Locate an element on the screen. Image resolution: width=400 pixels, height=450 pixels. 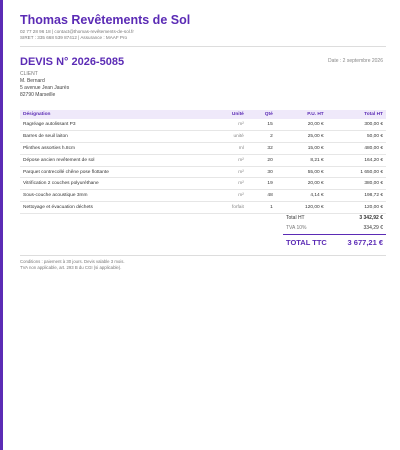
cell: unité is located at coordinates (228, 136).